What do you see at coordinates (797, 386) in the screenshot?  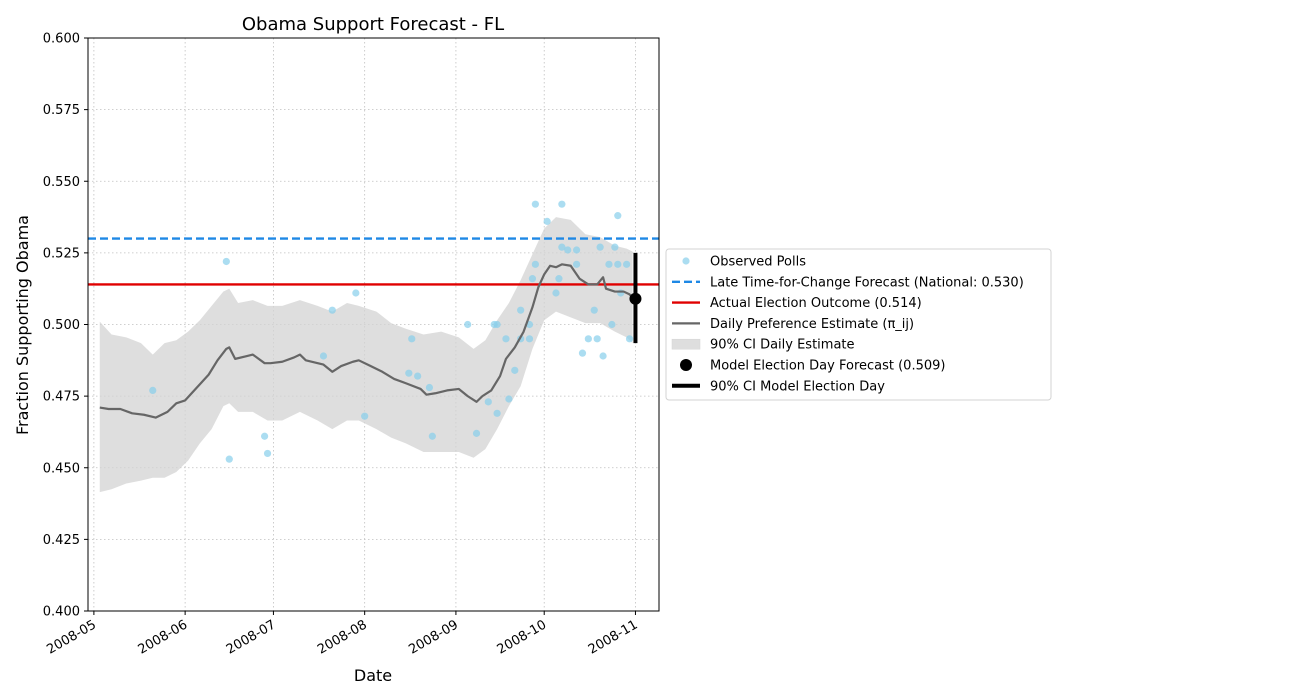 I see `legend-label: 90% CI Model Election Day` at bounding box center [797, 386].